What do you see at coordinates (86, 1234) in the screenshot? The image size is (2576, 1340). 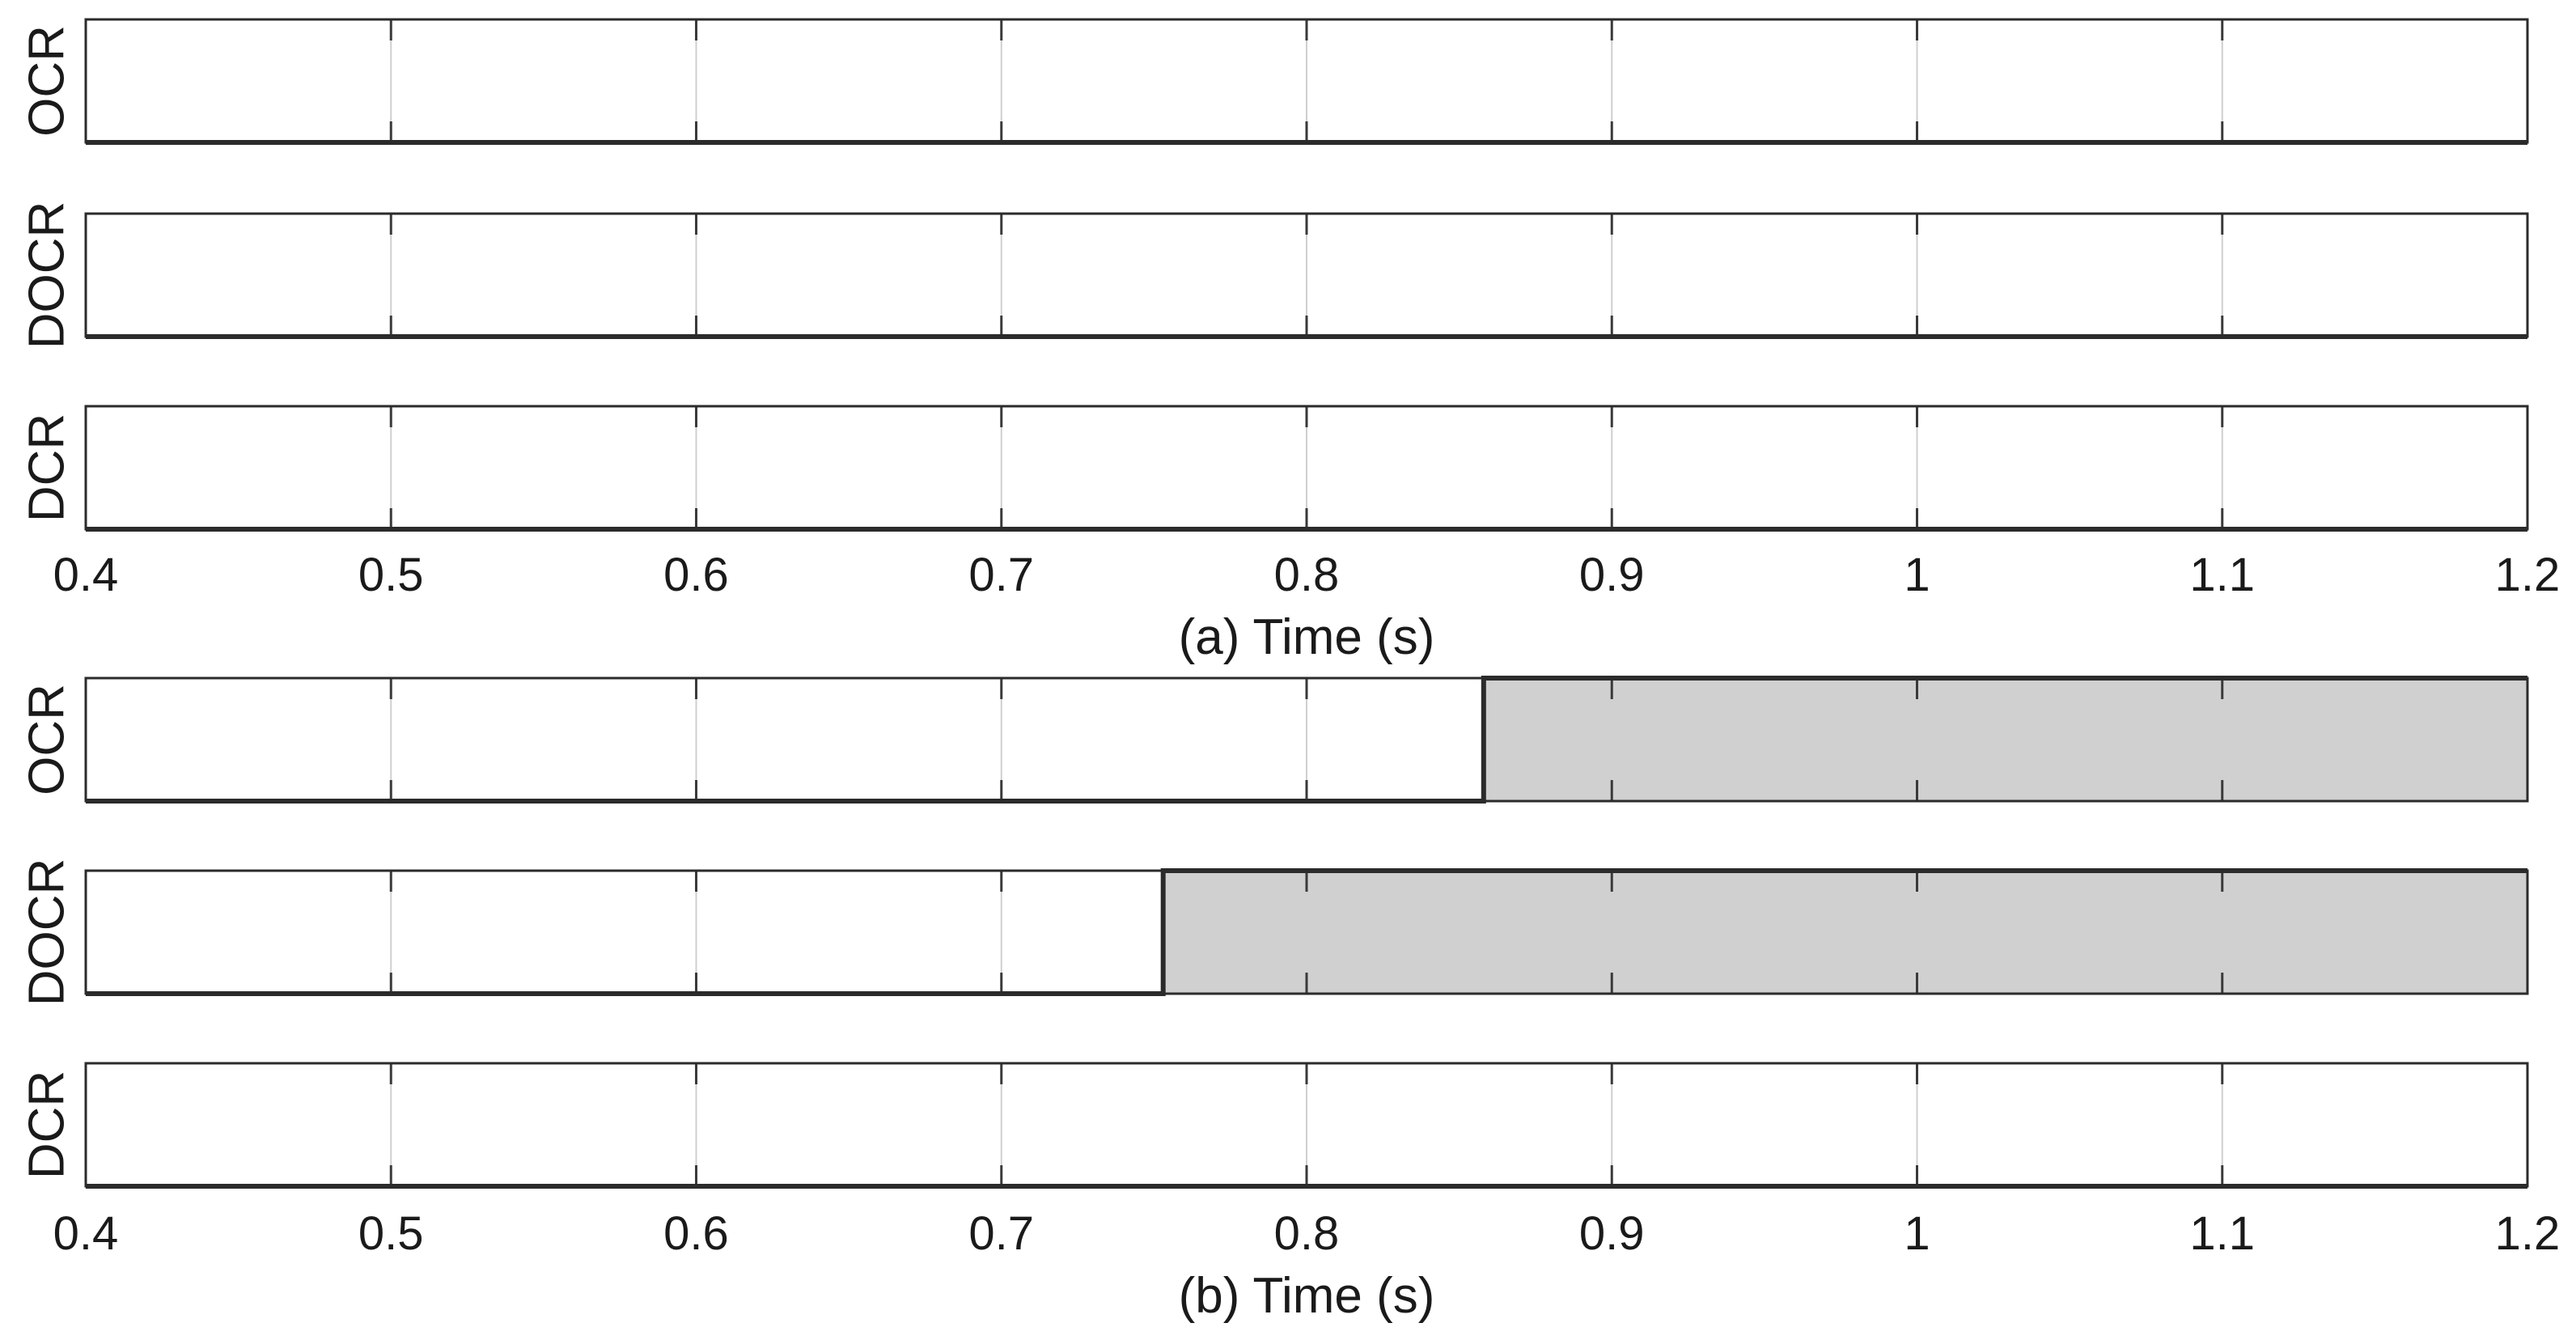 I see `panel-b-xtick-label: 0.4` at bounding box center [86, 1234].